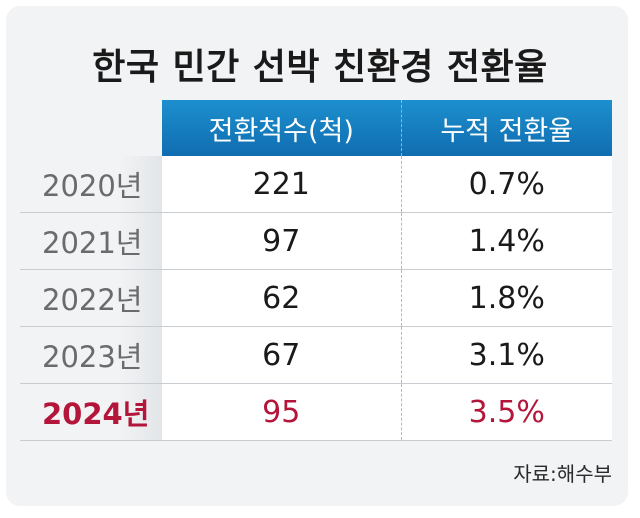 The image size is (640, 518). I want to click on row-count: 67, so click(282, 355).